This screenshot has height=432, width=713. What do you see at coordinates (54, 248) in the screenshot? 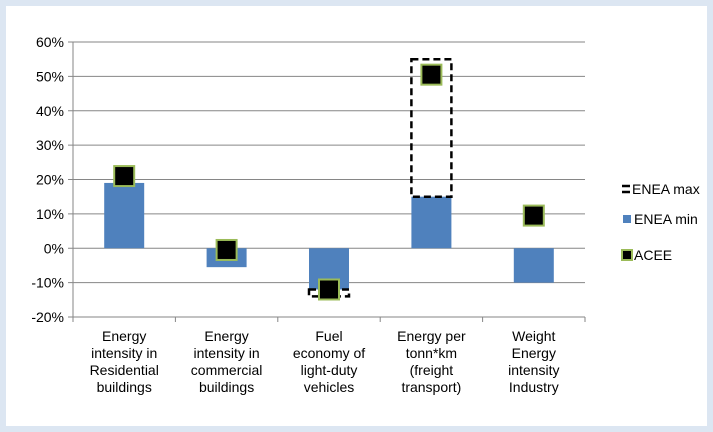
I see `y-tick-label: 0%` at bounding box center [54, 248].